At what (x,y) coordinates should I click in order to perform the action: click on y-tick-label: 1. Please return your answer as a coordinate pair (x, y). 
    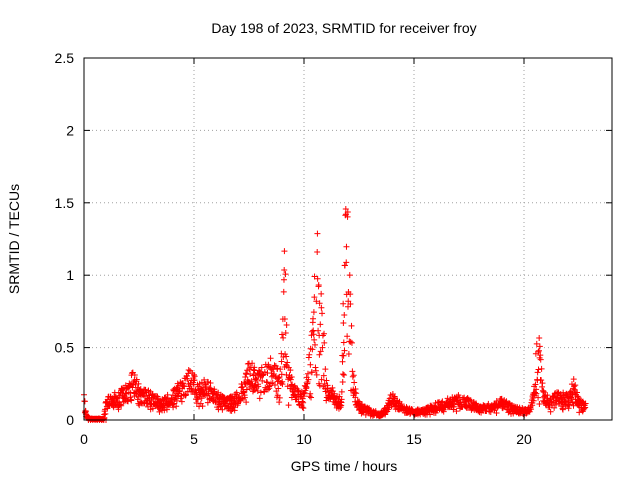
    Looking at the image, I should click on (70, 275).